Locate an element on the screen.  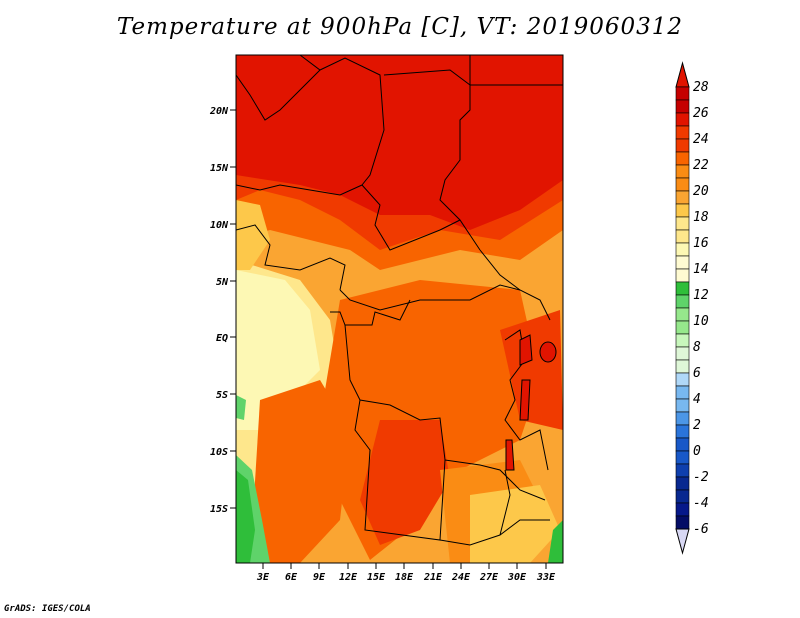
lat-label: 15S is located at coordinates (219, 509).